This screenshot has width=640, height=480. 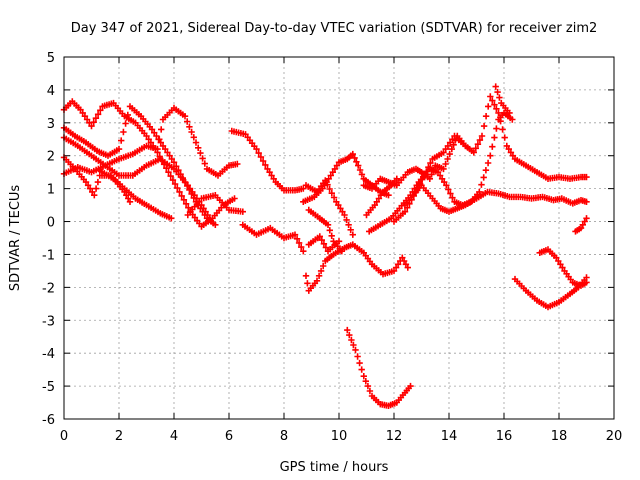 I want to click on y-tick-label: 4, so click(x=51, y=91).